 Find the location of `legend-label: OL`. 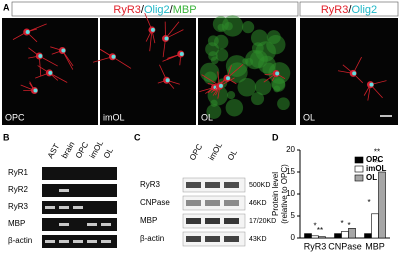

legend-label: OL is located at coordinates (371, 177).